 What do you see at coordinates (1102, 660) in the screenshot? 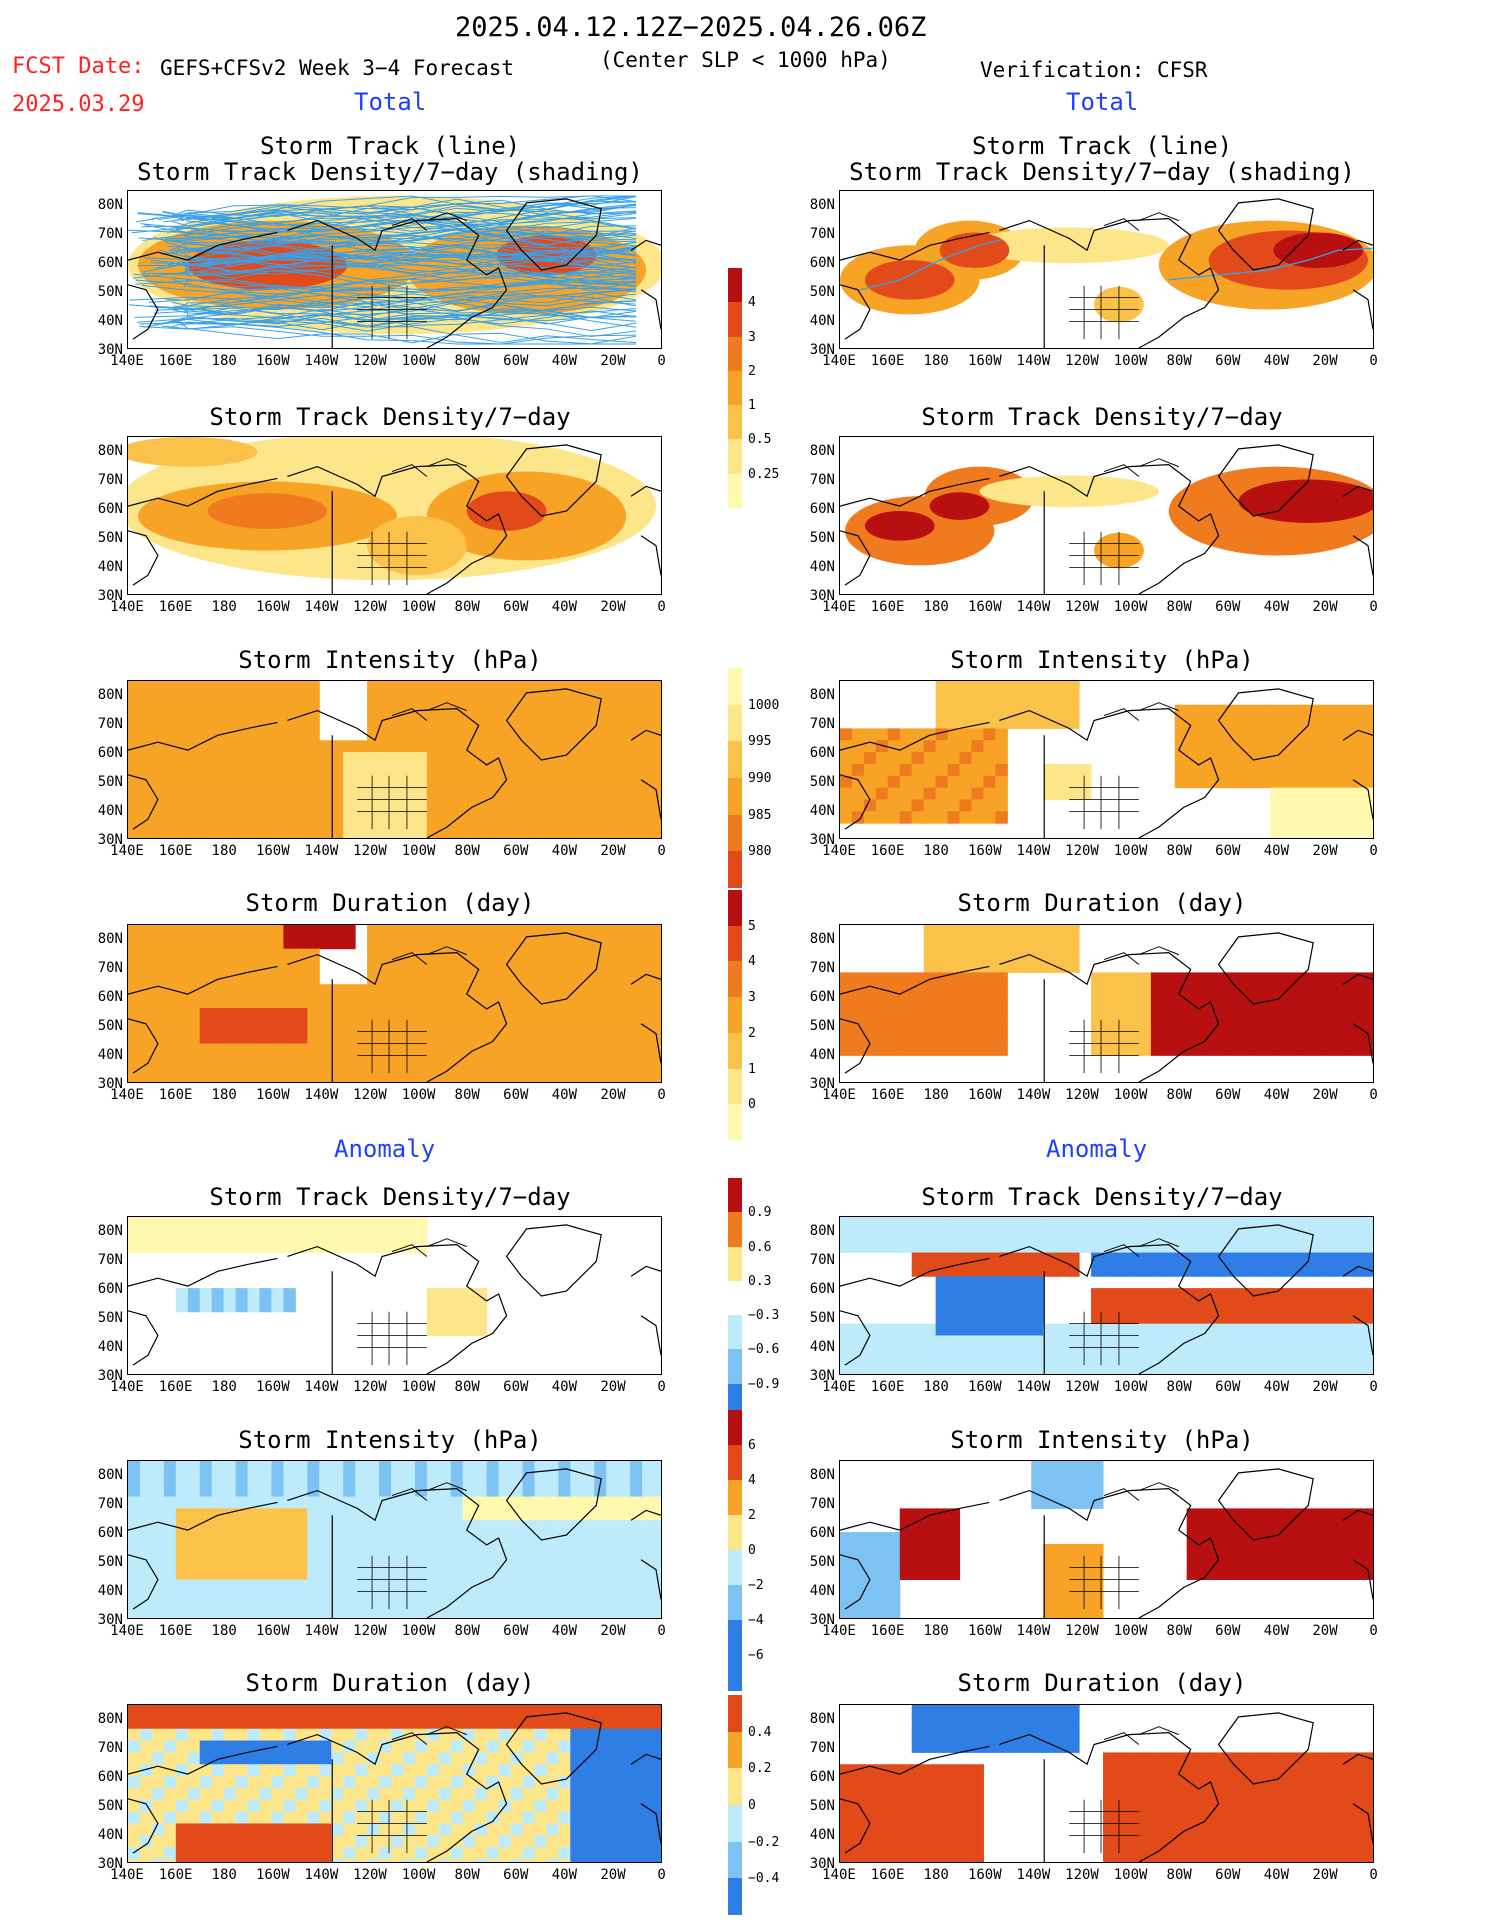
I see `title-intensity-right: Storm Intensity (hPa)` at bounding box center [1102, 660].